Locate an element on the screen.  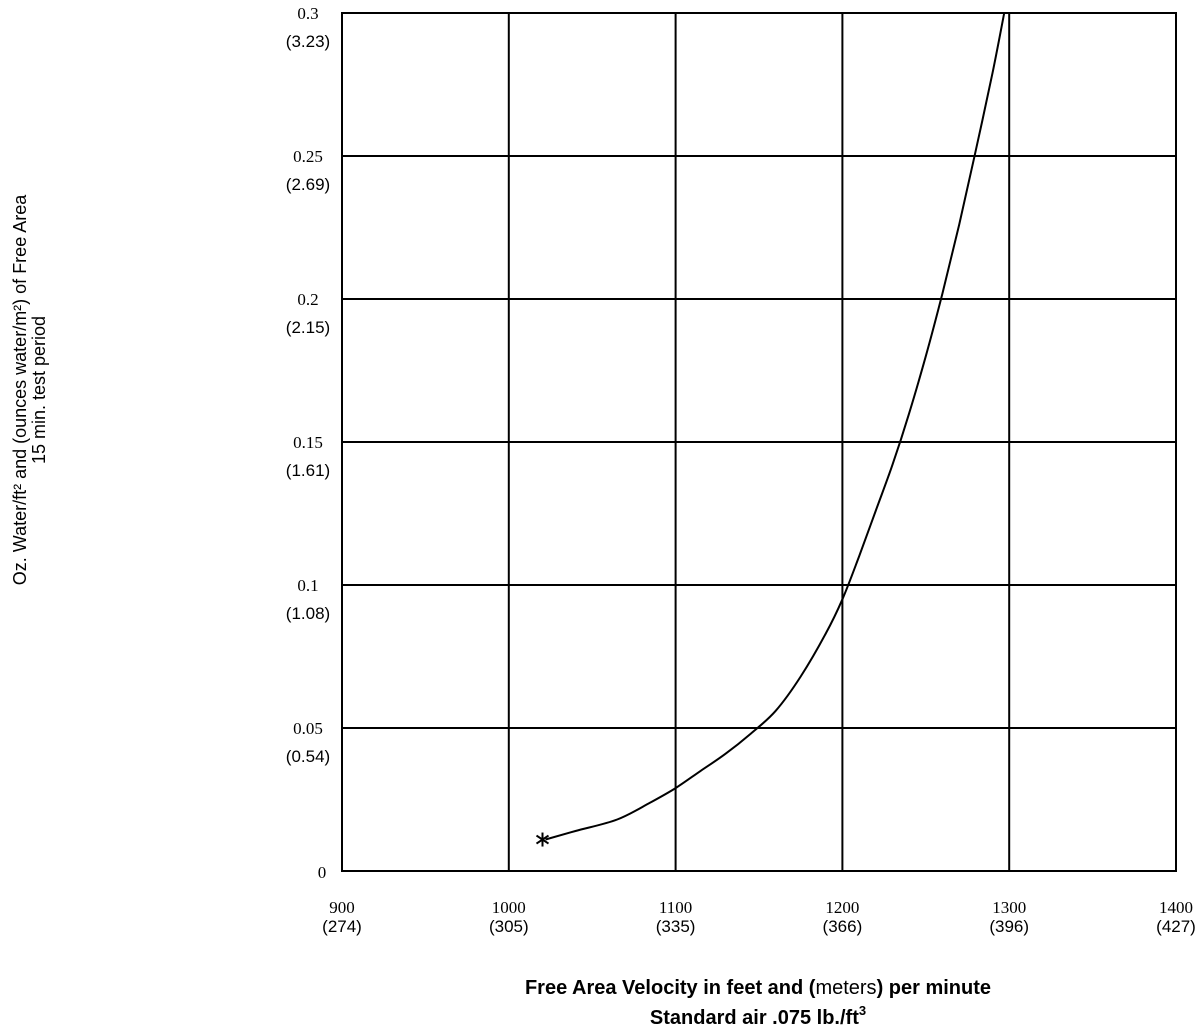
x-tick-label: 1200 is located at coordinates (842, 907).